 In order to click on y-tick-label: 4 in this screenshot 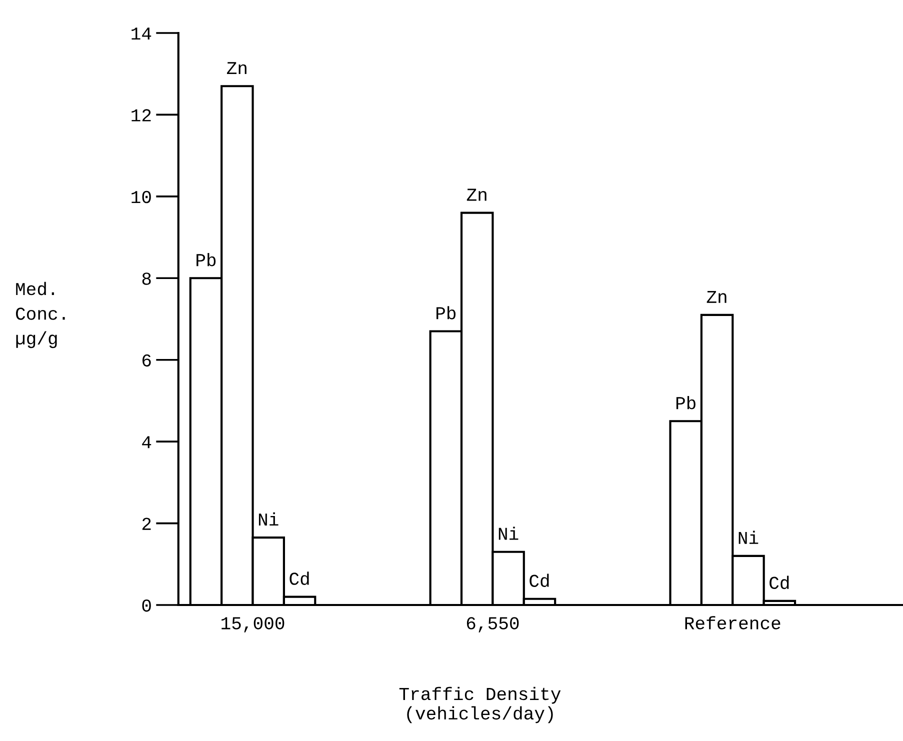, I will do `click(147, 442)`.